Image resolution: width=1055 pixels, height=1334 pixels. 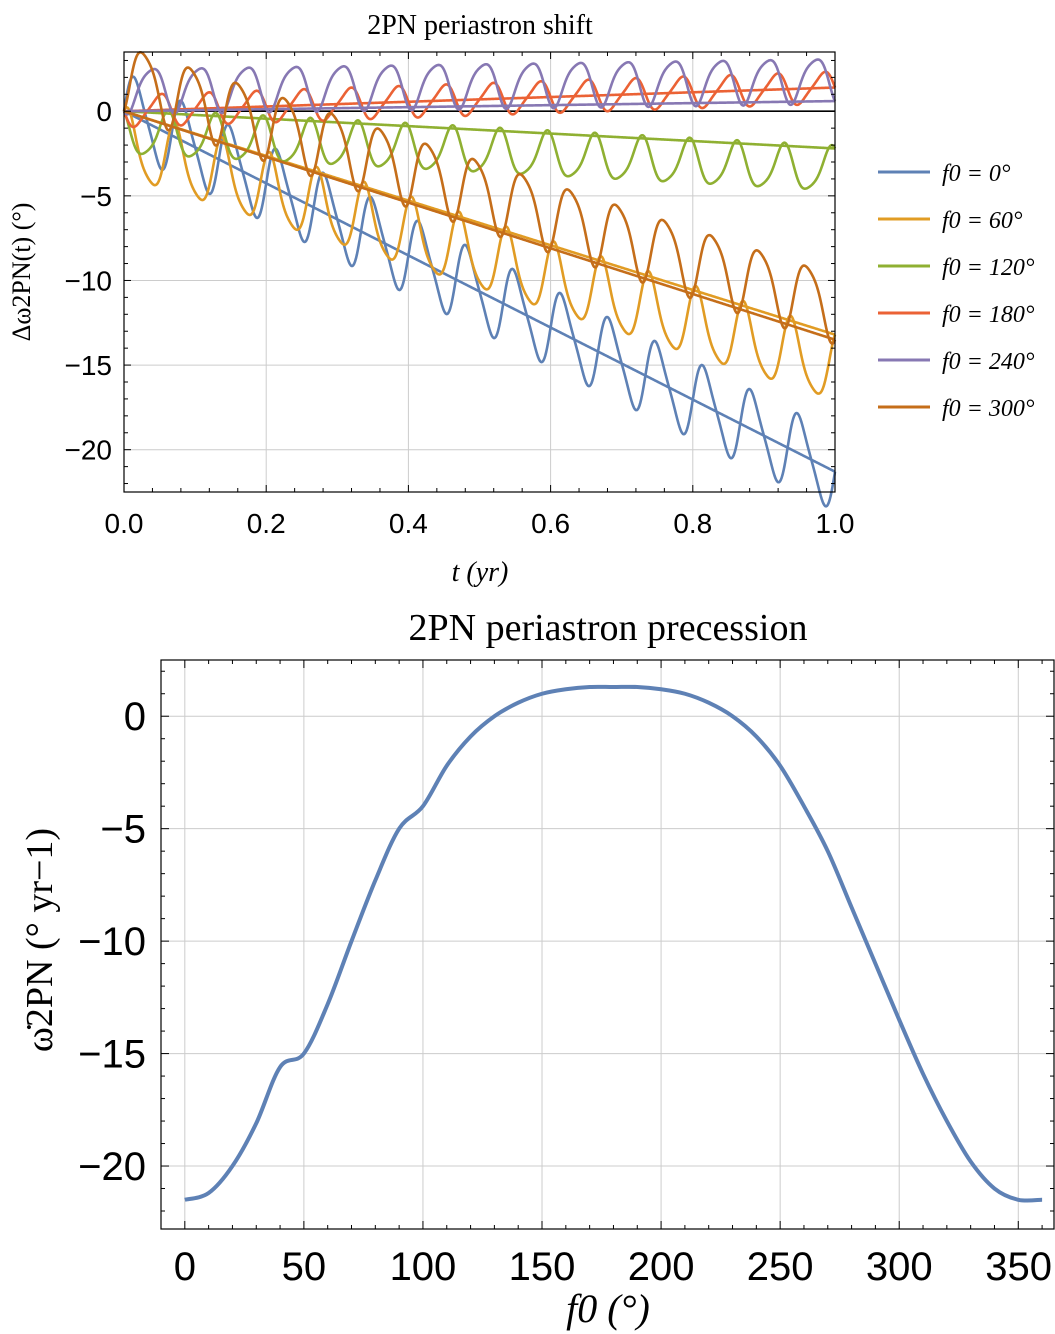 What do you see at coordinates (1018, 1267) in the screenshot?
I see `bottom-x-tick-label: 350` at bounding box center [1018, 1267].